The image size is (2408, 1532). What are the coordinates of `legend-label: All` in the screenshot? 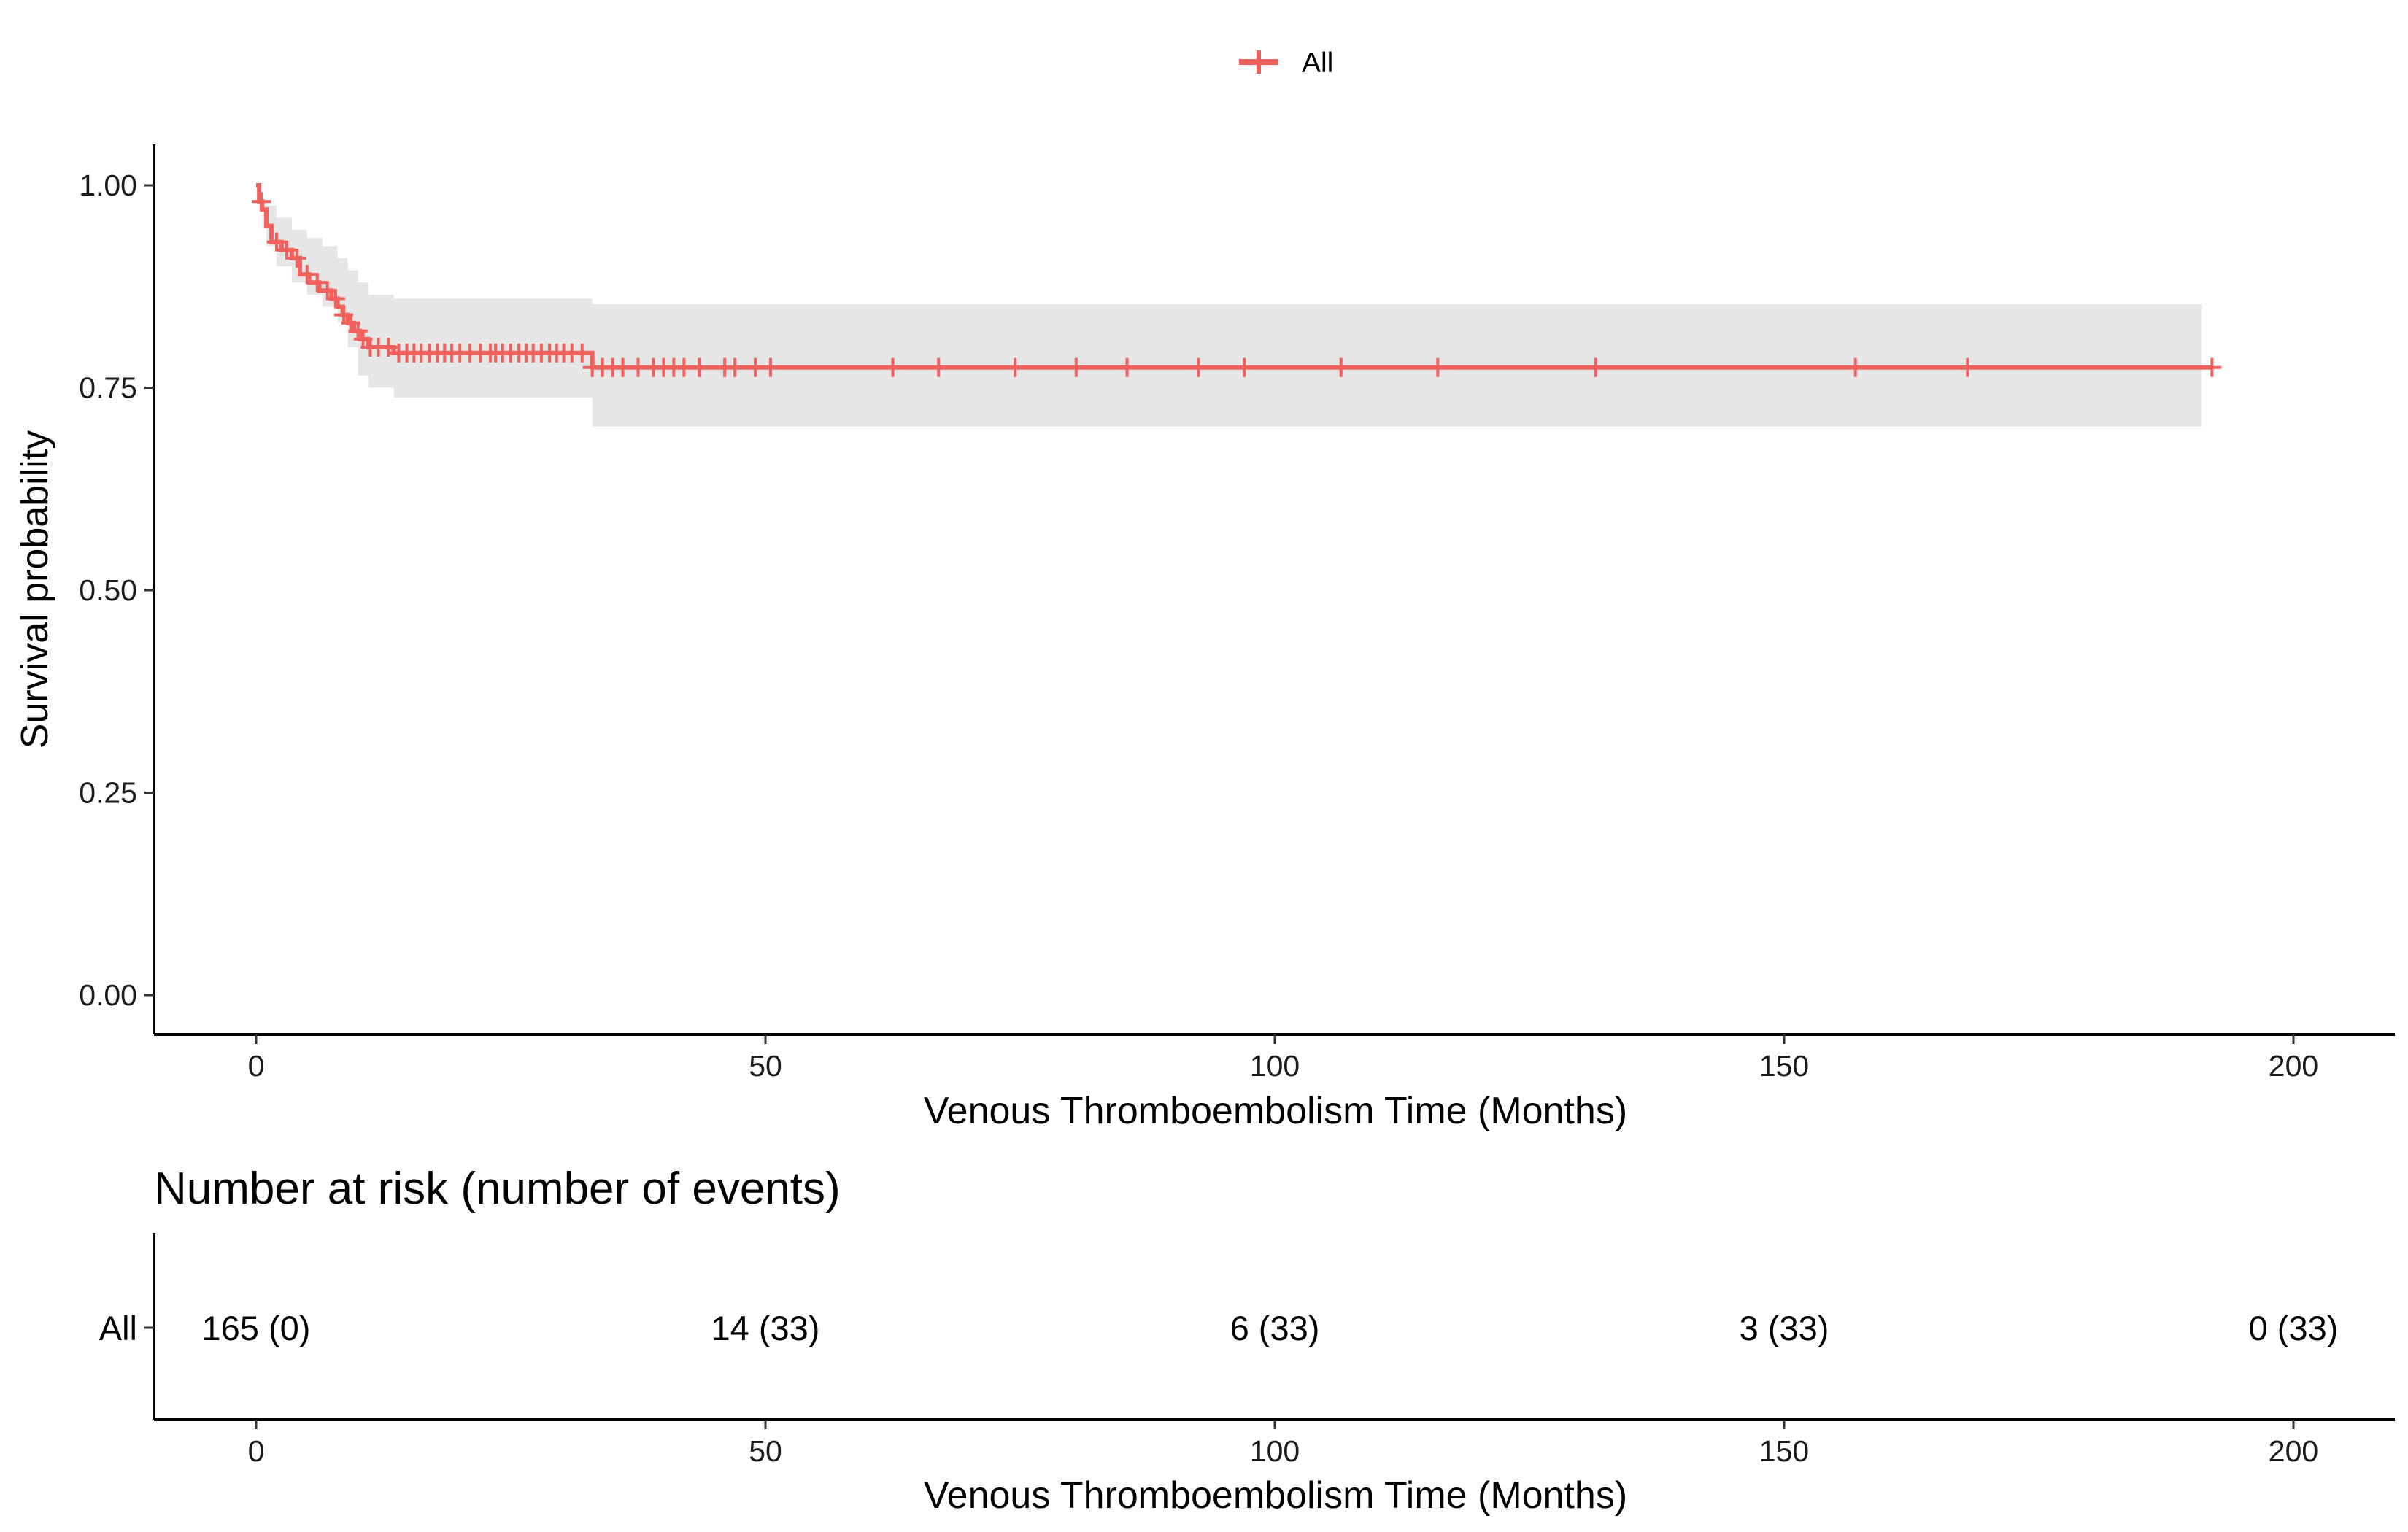 It's located at (1317, 63).